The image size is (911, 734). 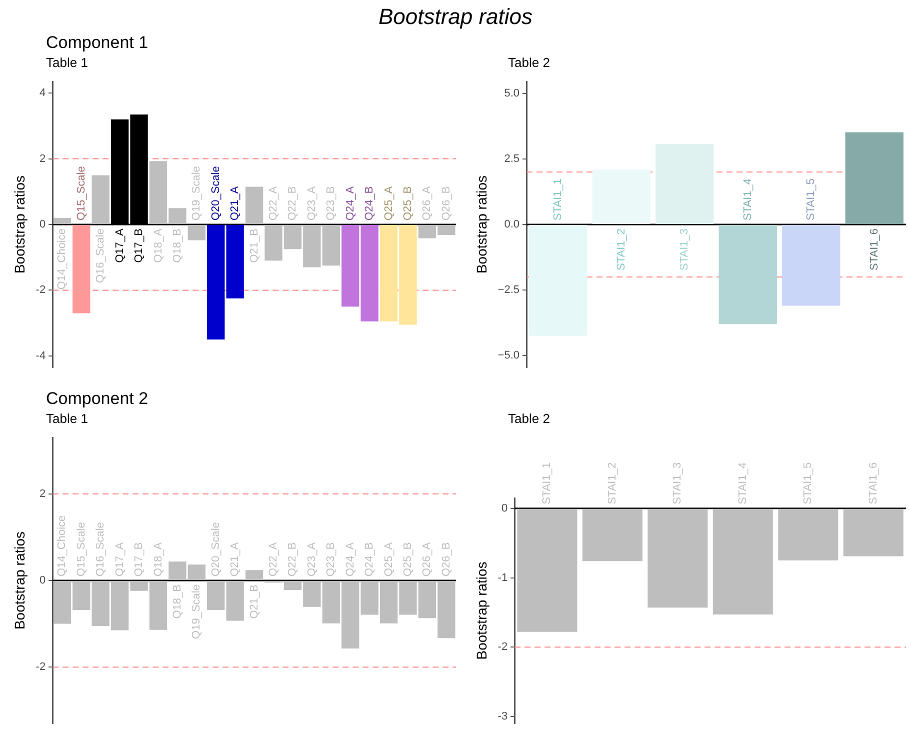 What do you see at coordinates (509, 290) in the screenshot?
I see `y-tick-label: −2.5` at bounding box center [509, 290].